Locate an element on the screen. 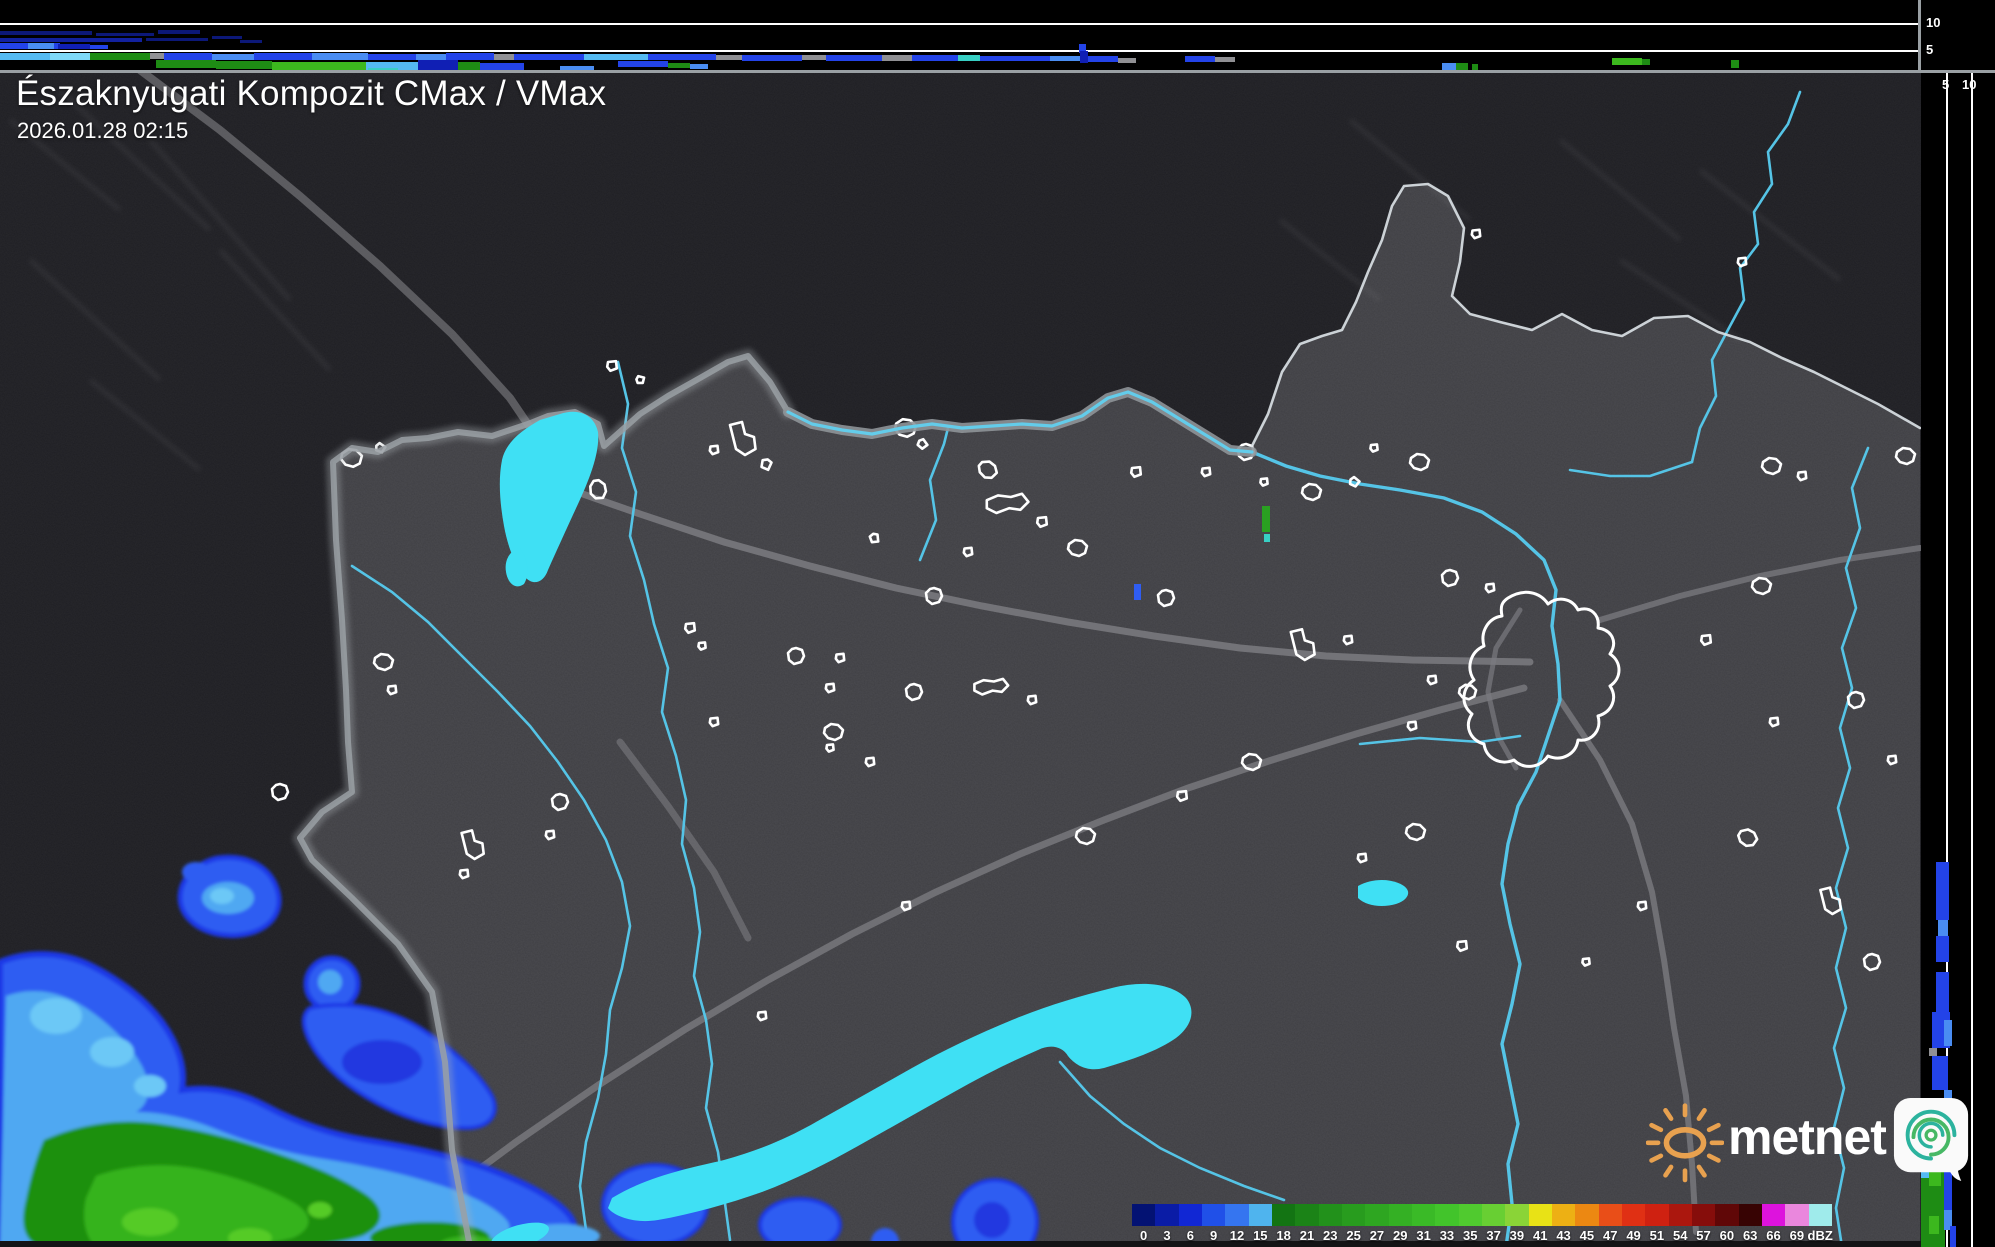  legend-label: 29 is located at coordinates (1400, 1235).